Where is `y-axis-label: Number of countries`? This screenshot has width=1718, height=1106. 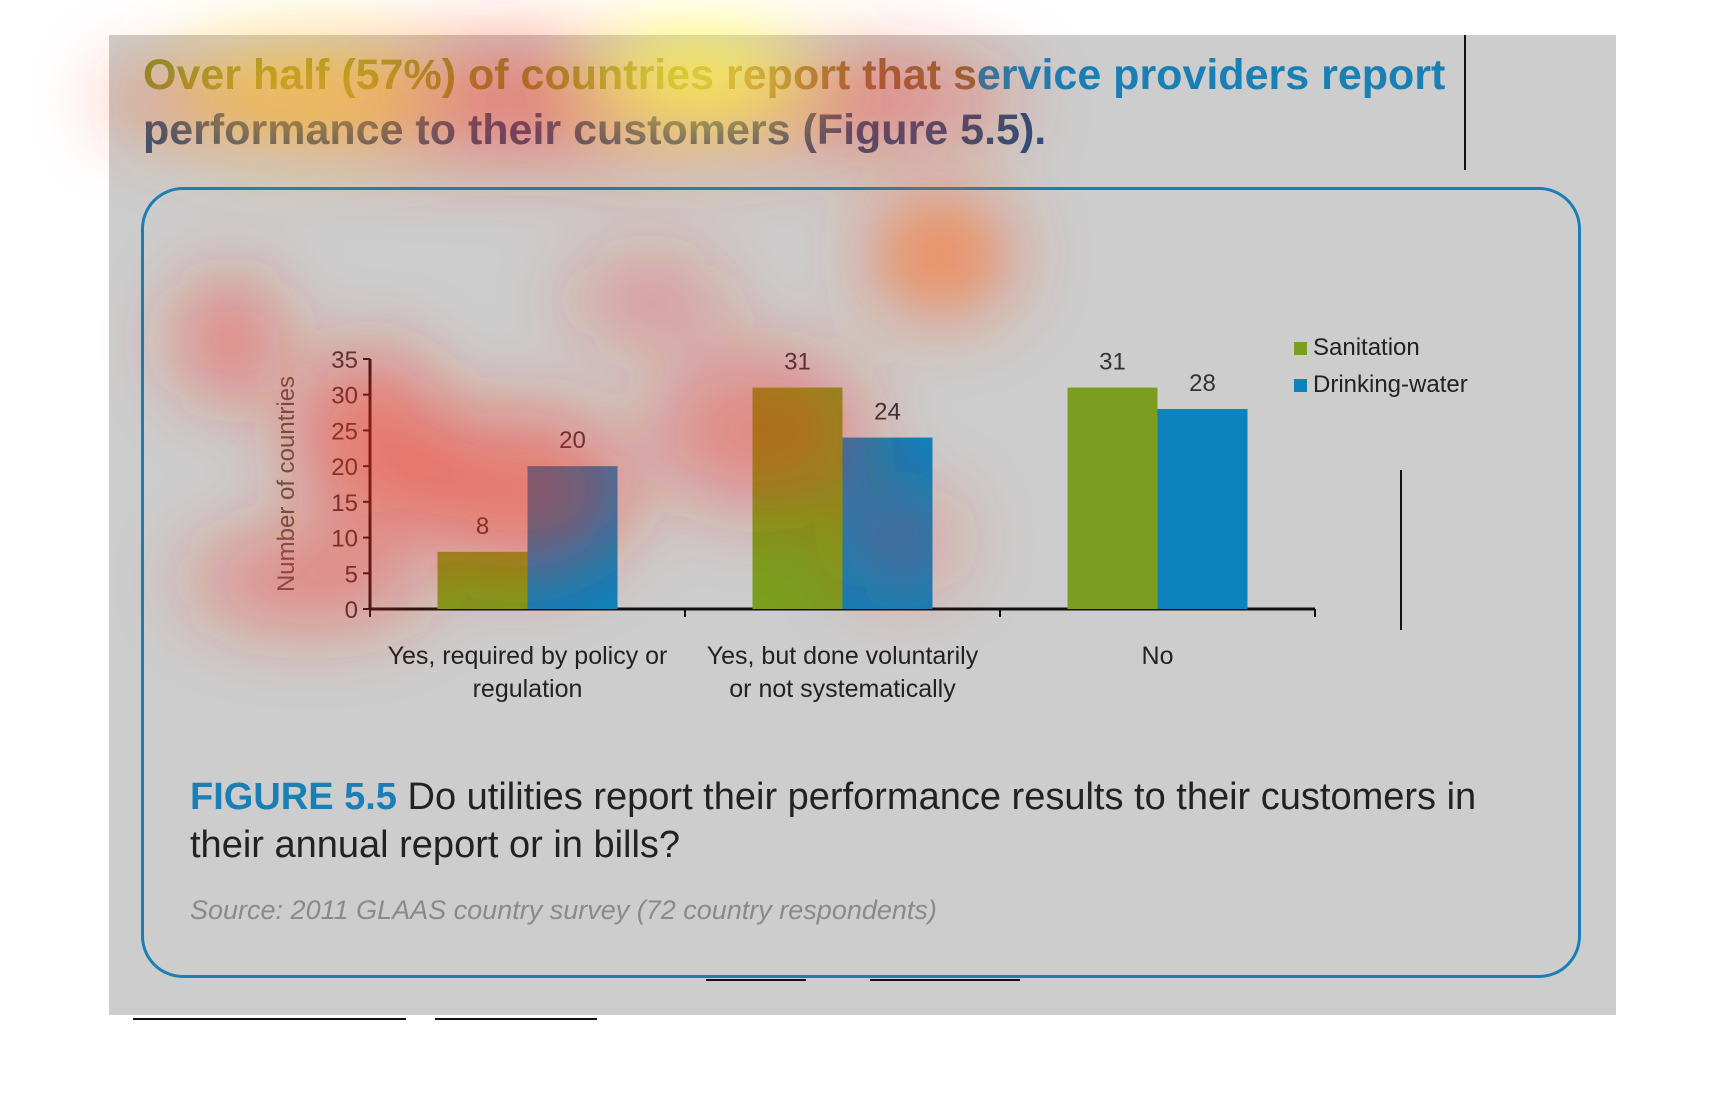
y-axis-label: Number of countries is located at coordinates (286, 484).